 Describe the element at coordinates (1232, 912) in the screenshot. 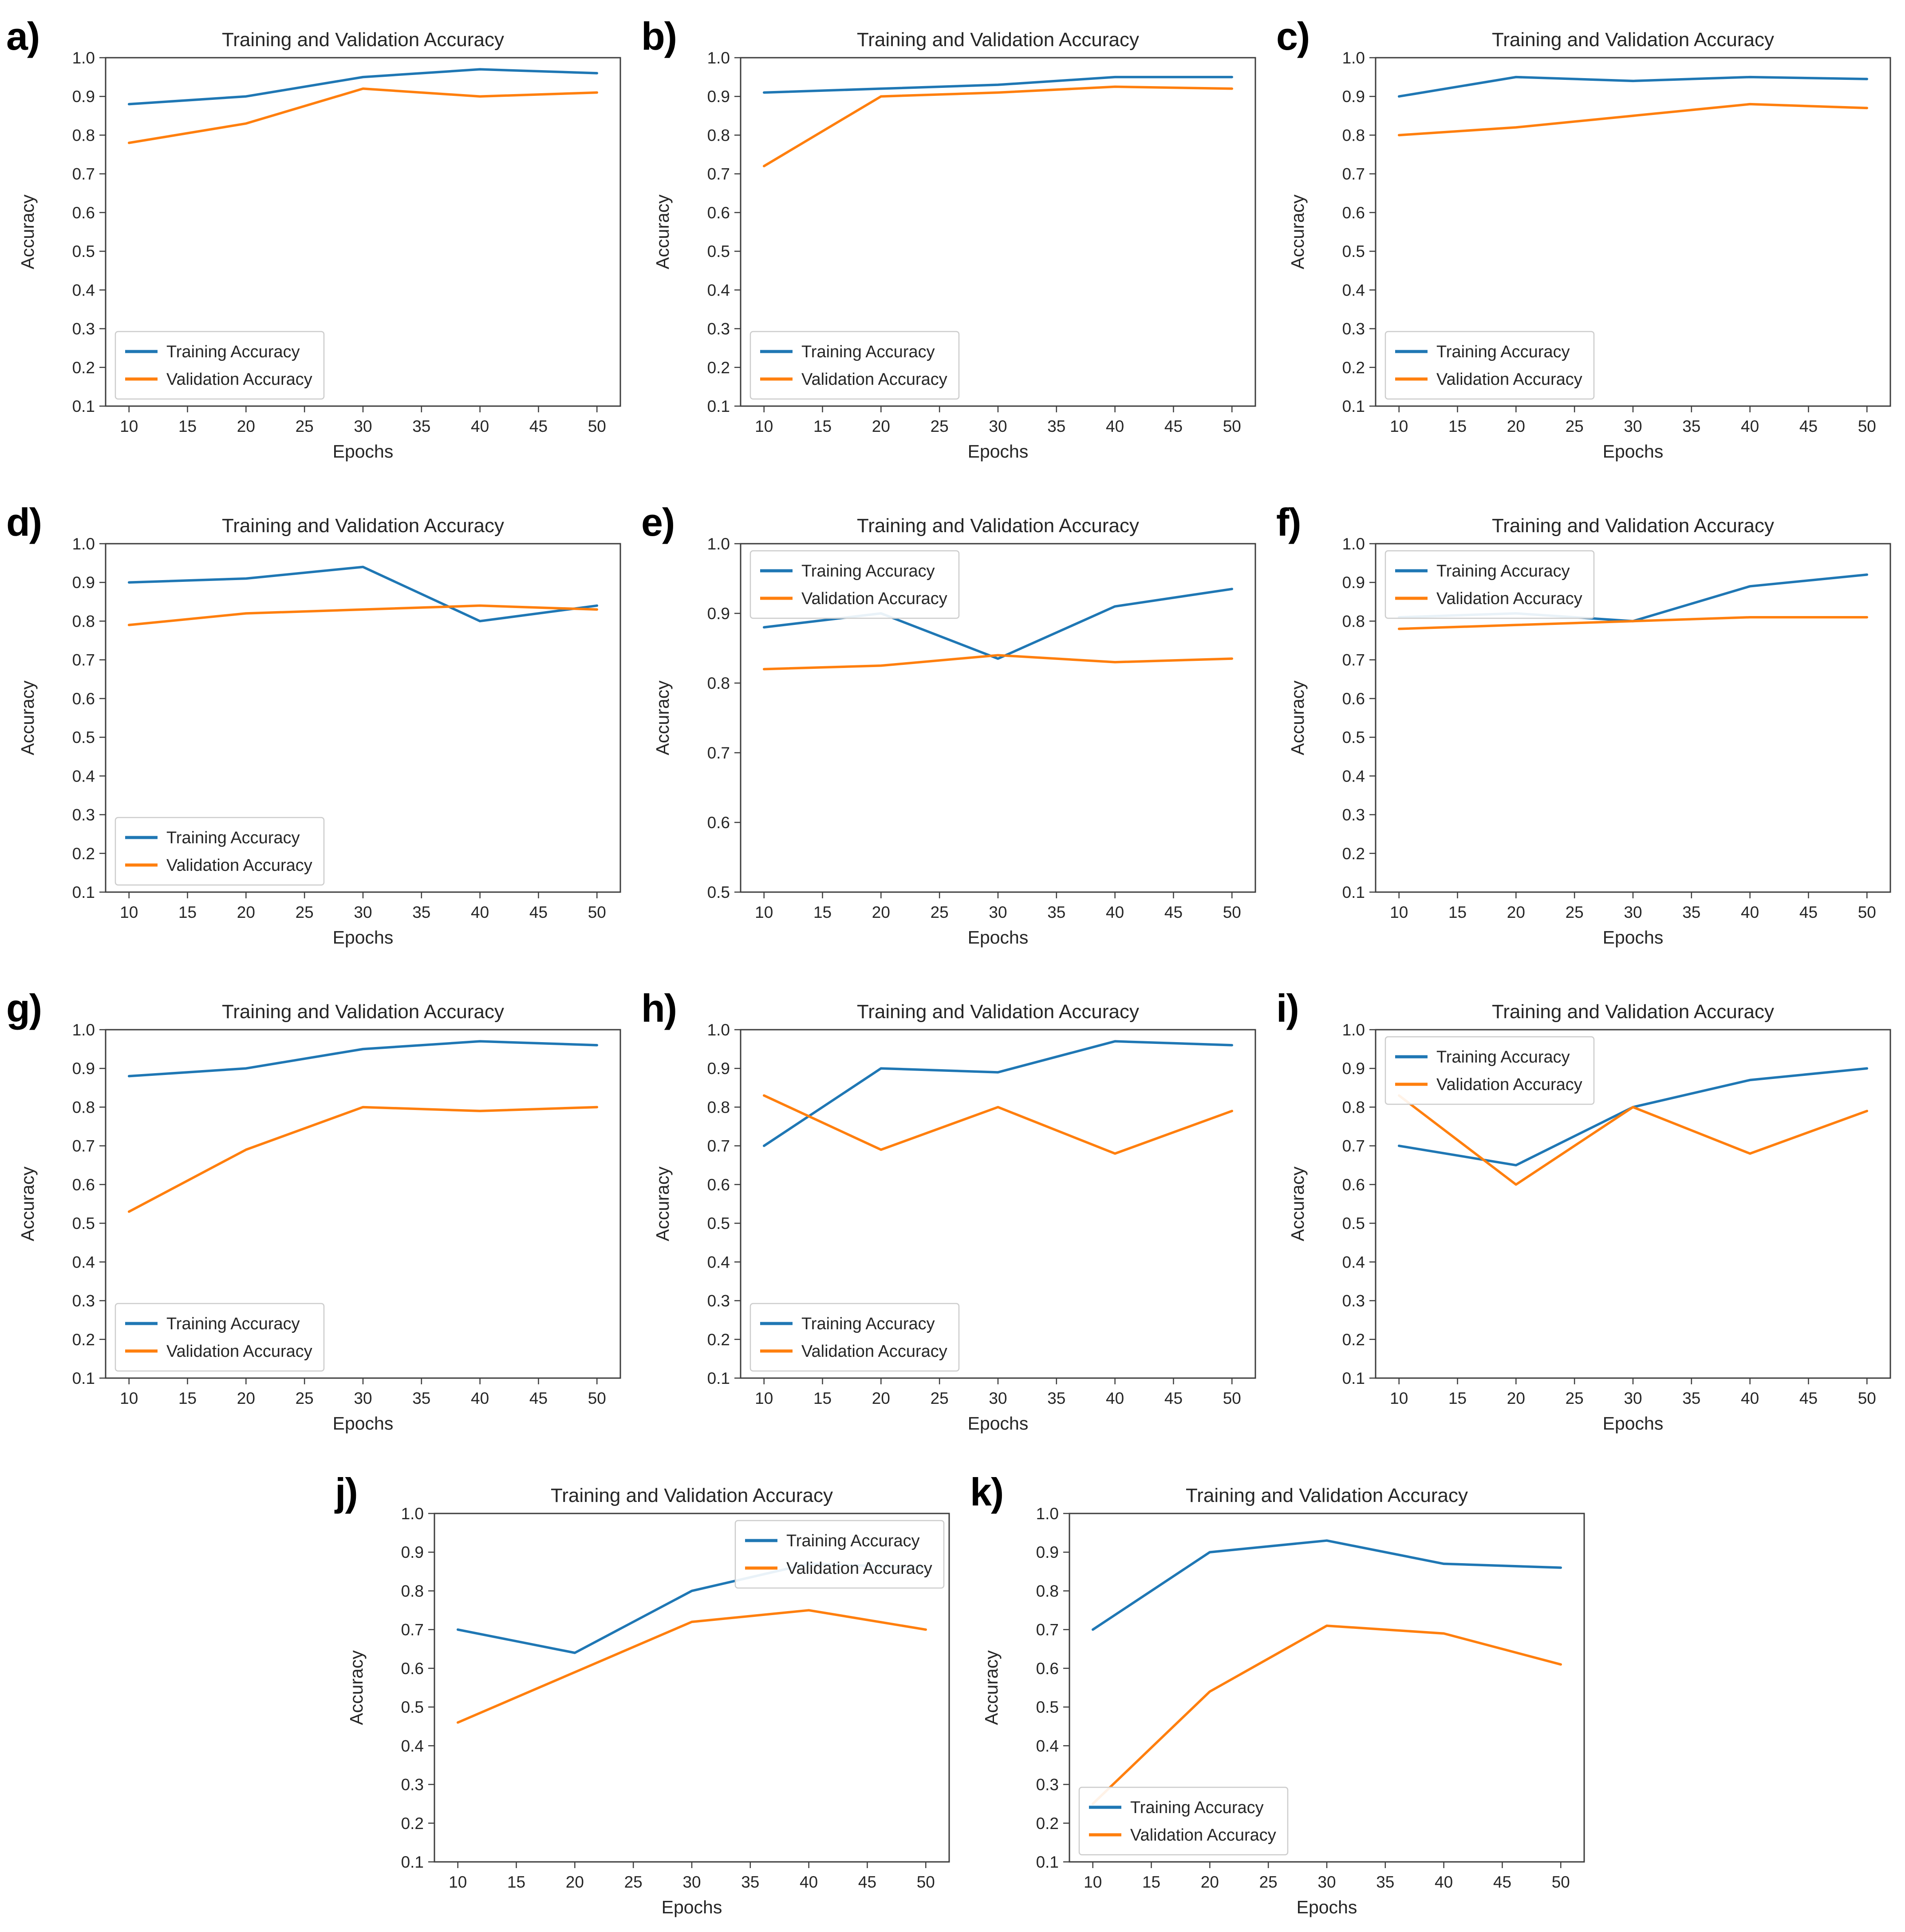

I see `x-tick-label: 50` at that location.